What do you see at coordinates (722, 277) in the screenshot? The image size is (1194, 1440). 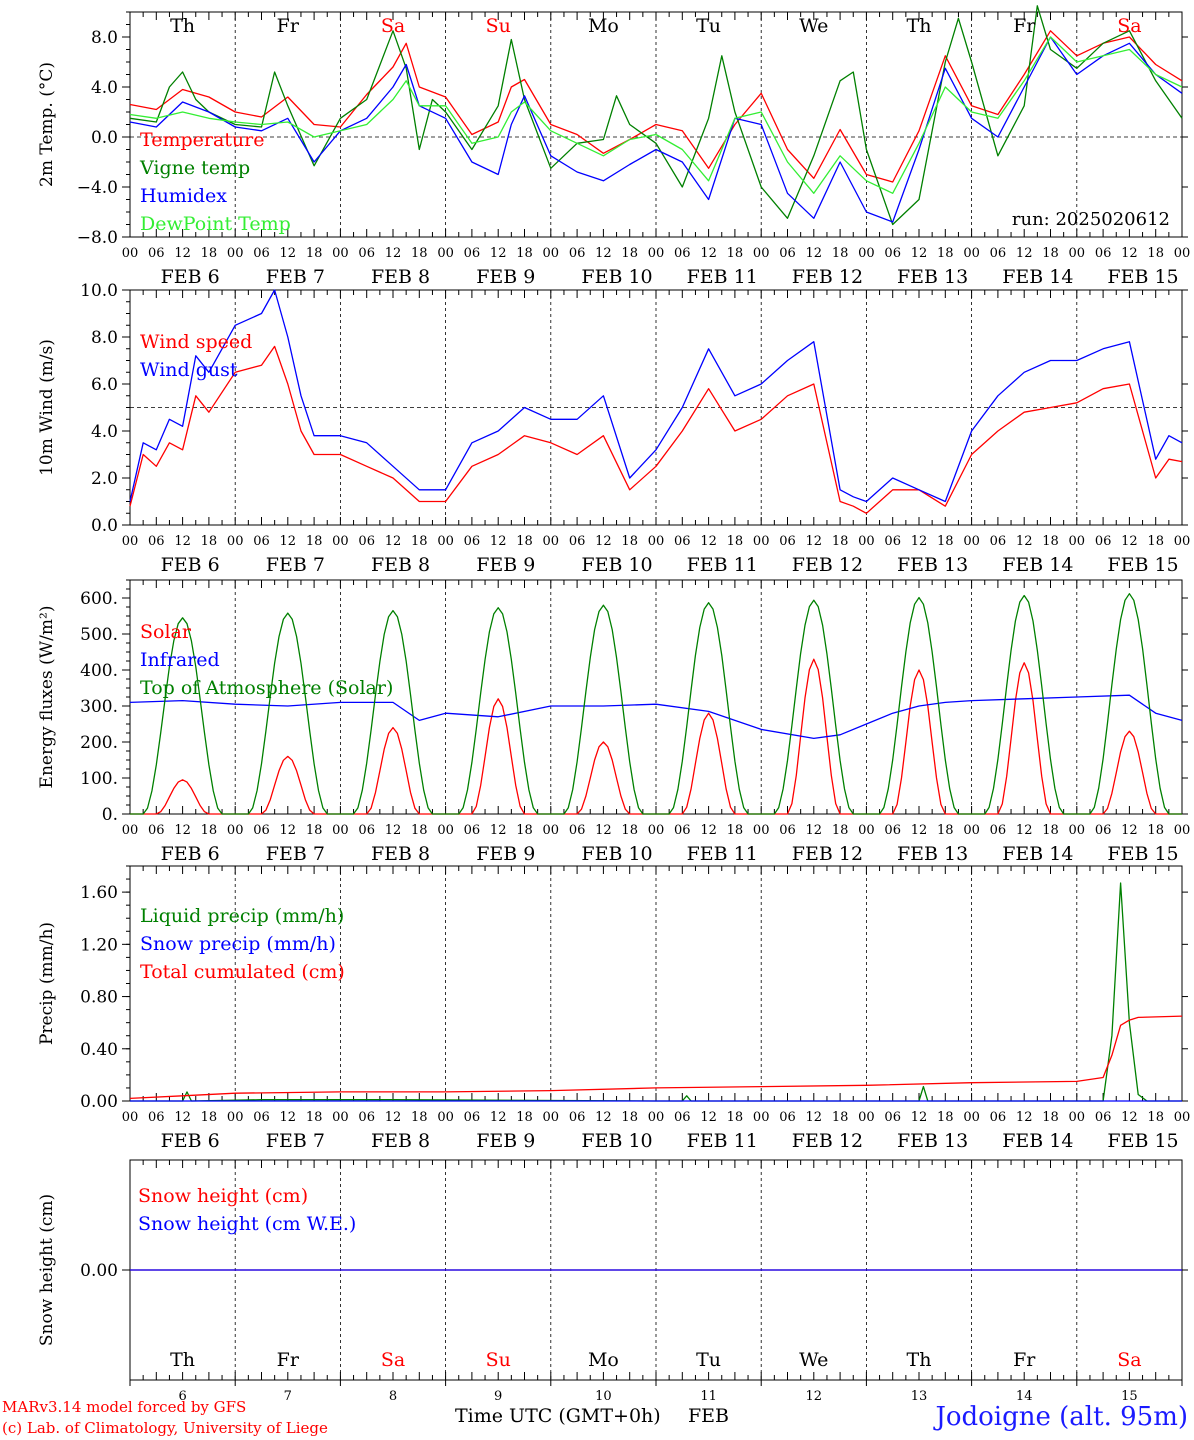 I see `date-label: FEB 11` at bounding box center [722, 277].